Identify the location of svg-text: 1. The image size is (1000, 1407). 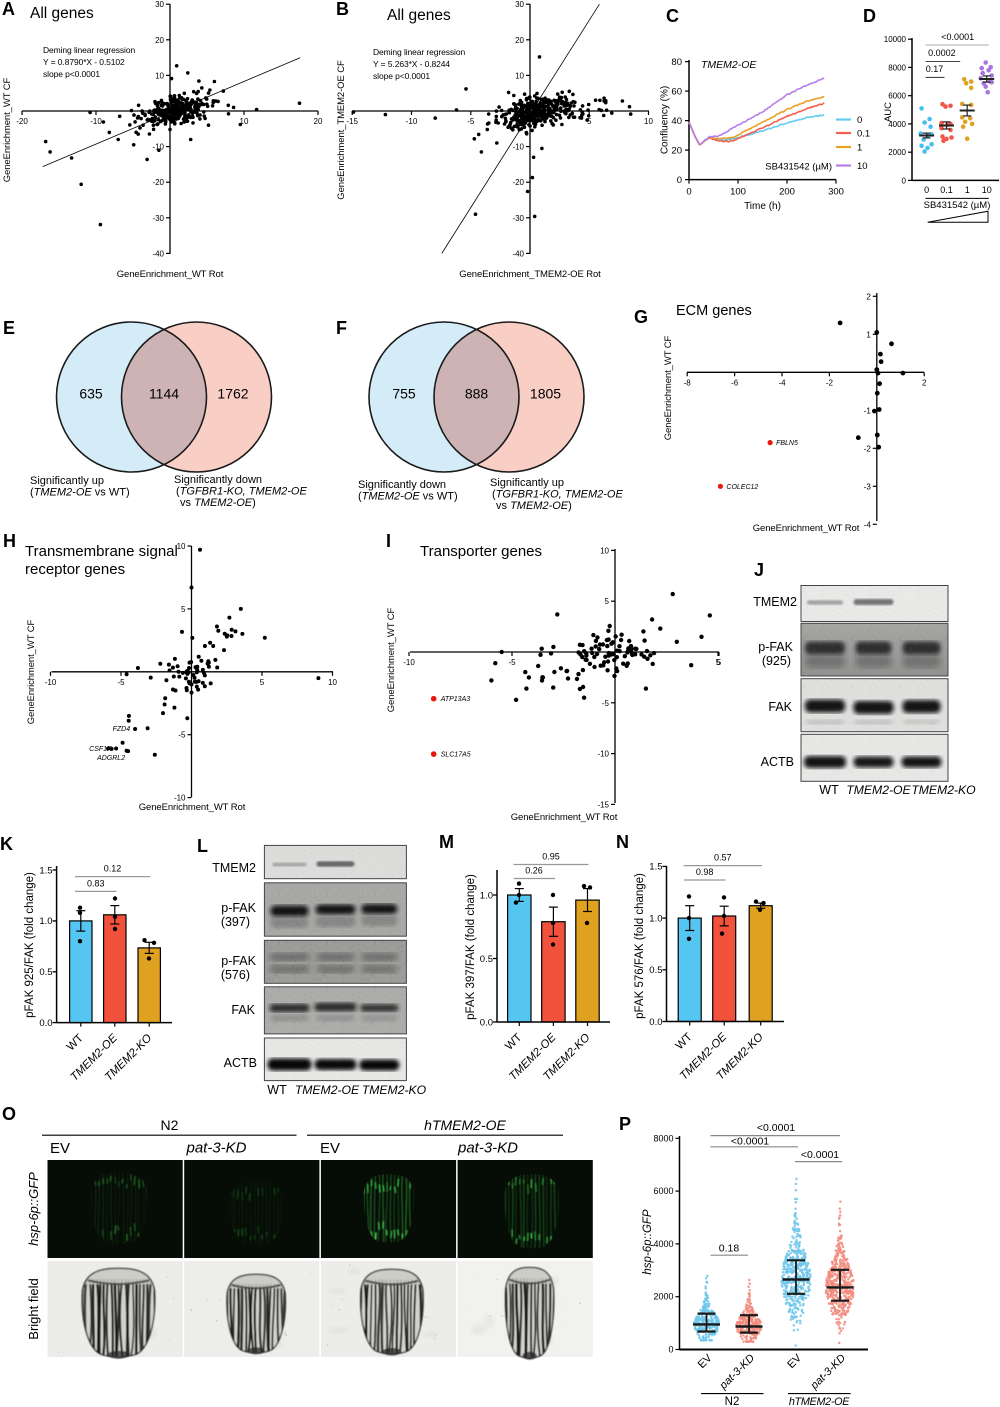
(859, 148).